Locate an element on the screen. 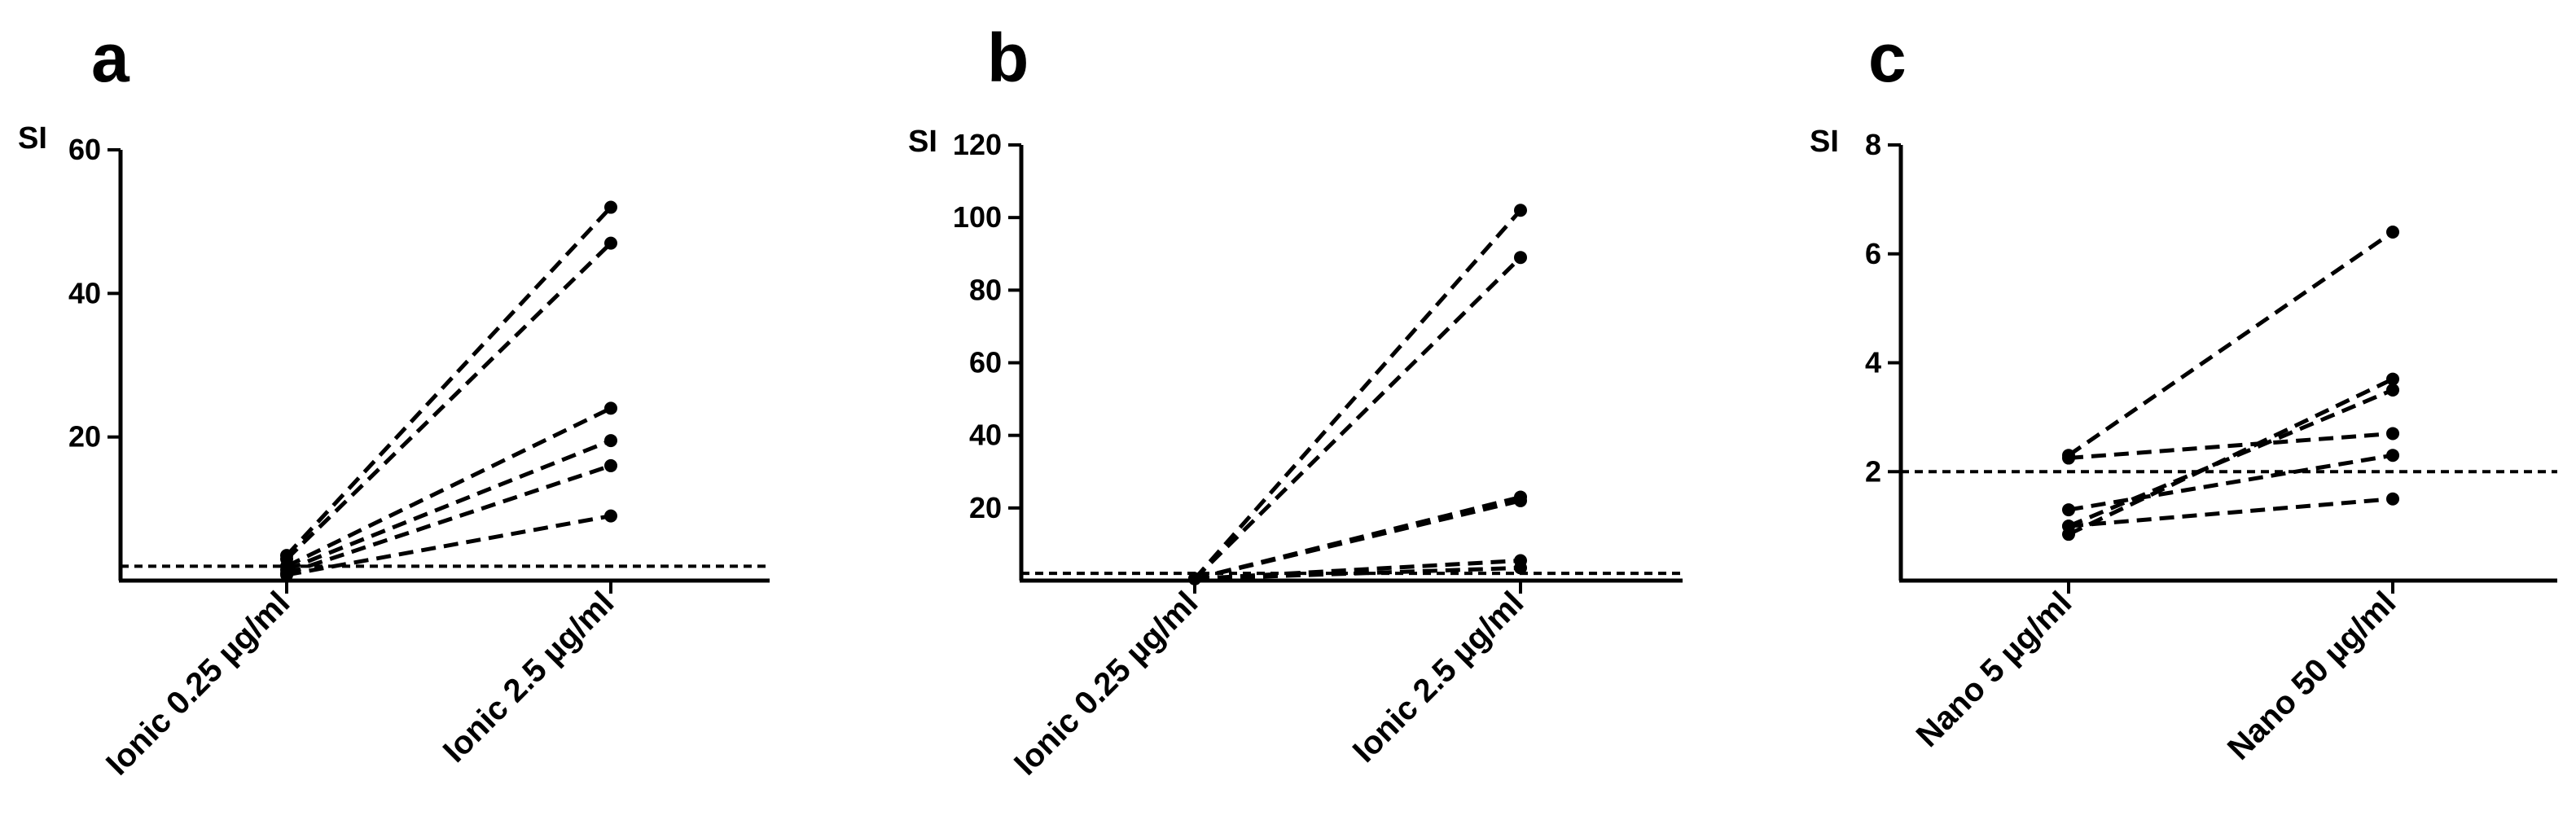 Image resolution: width=2576 pixels, height=833 pixels. panel-b-ytick-label: 80 is located at coordinates (985, 290).